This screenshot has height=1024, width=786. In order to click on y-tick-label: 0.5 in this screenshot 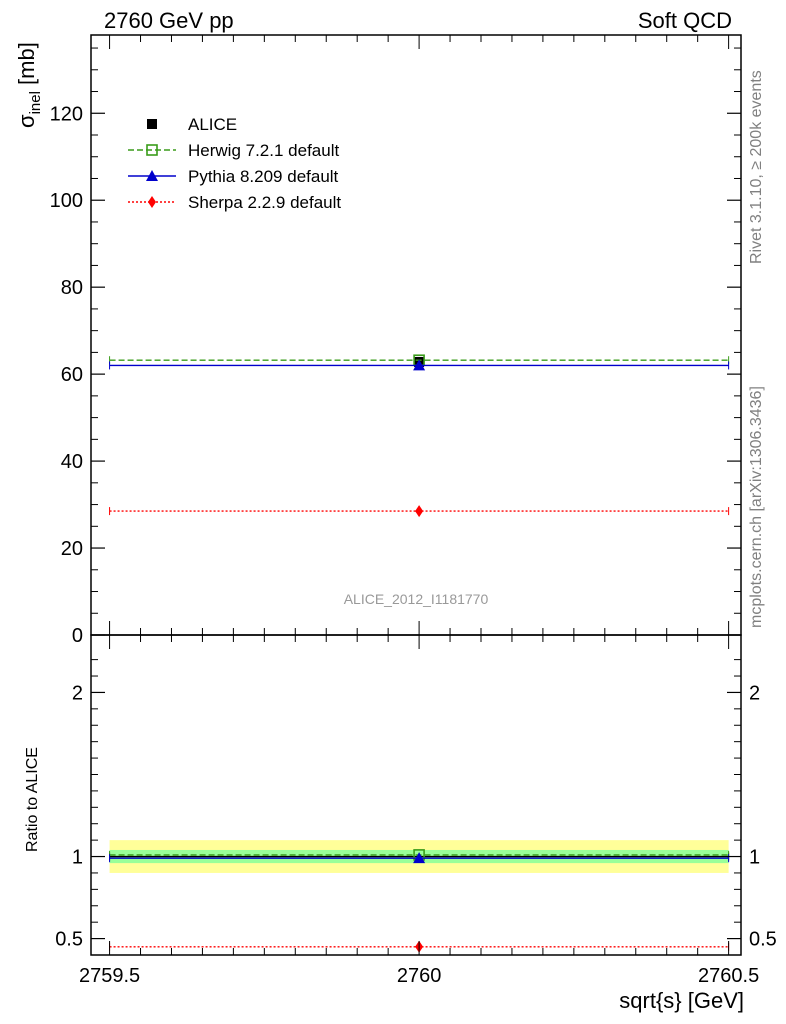, I will do `click(69, 940)`.